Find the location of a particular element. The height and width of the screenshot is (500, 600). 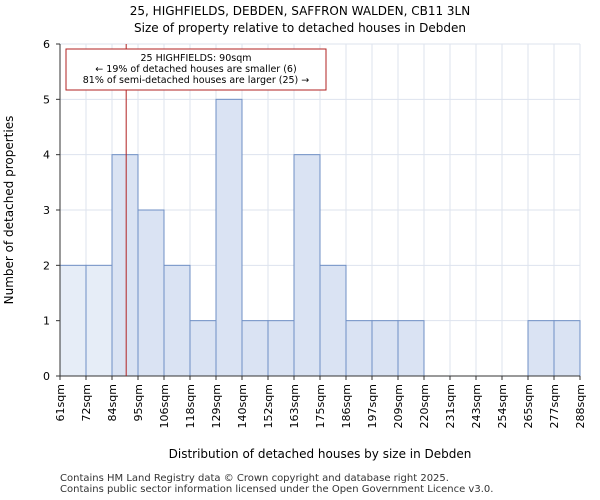

x-tick-label-95sqm: 95sqm is located at coordinates (138, 402).